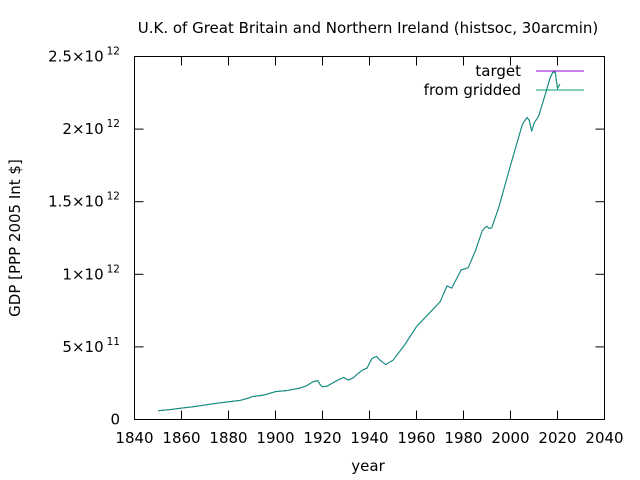  What do you see at coordinates (91, 273) in the screenshot?
I see `y-tick-label: 1×10 12` at bounding box center [91, 273].